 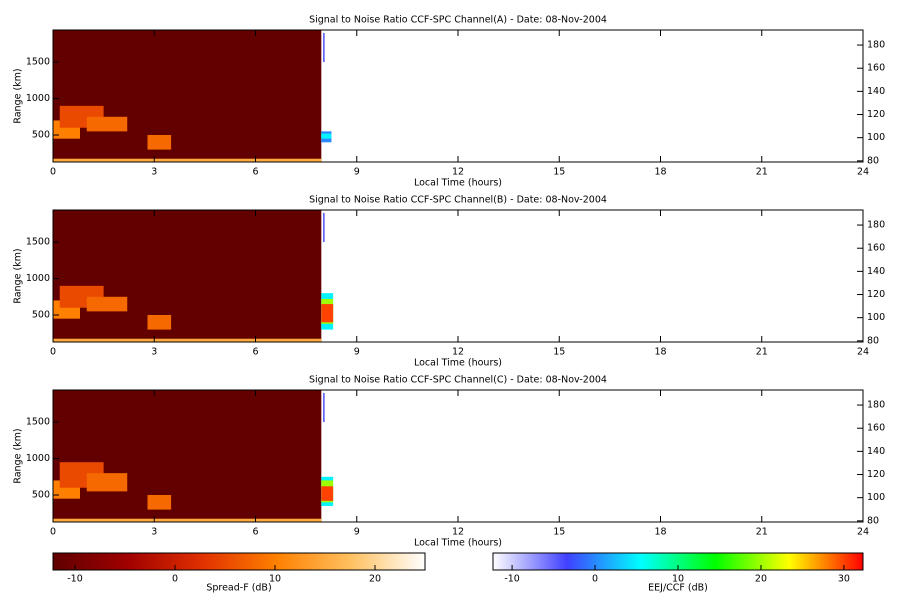 I want to click on colorbar, so click(x=239, y=561).